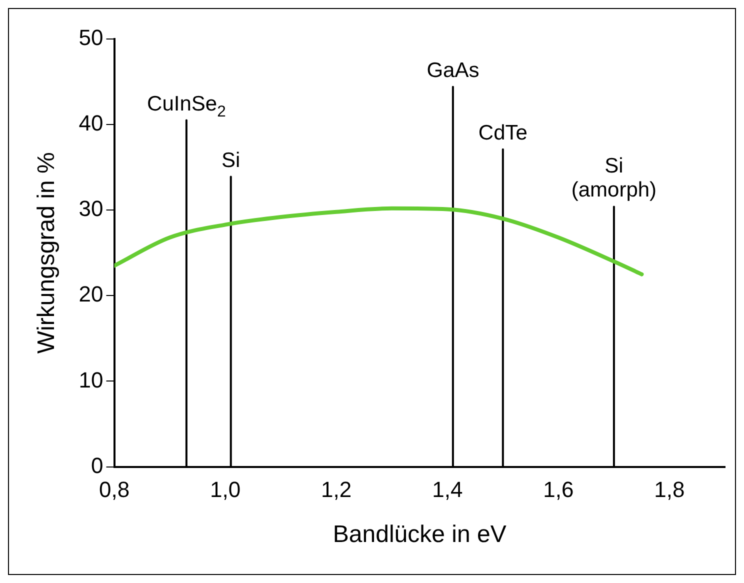 The width and height of the screenshot is (744, 583). I want to click on series-label: Si, so click(231, 160).